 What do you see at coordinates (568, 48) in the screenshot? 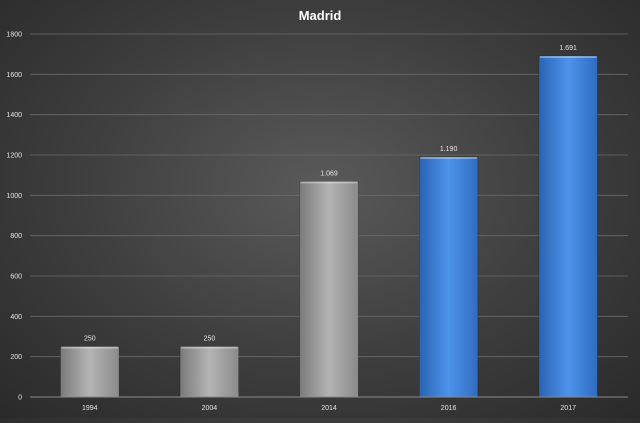
I see `data-label: 1.691` at bounding box center [568, 48].